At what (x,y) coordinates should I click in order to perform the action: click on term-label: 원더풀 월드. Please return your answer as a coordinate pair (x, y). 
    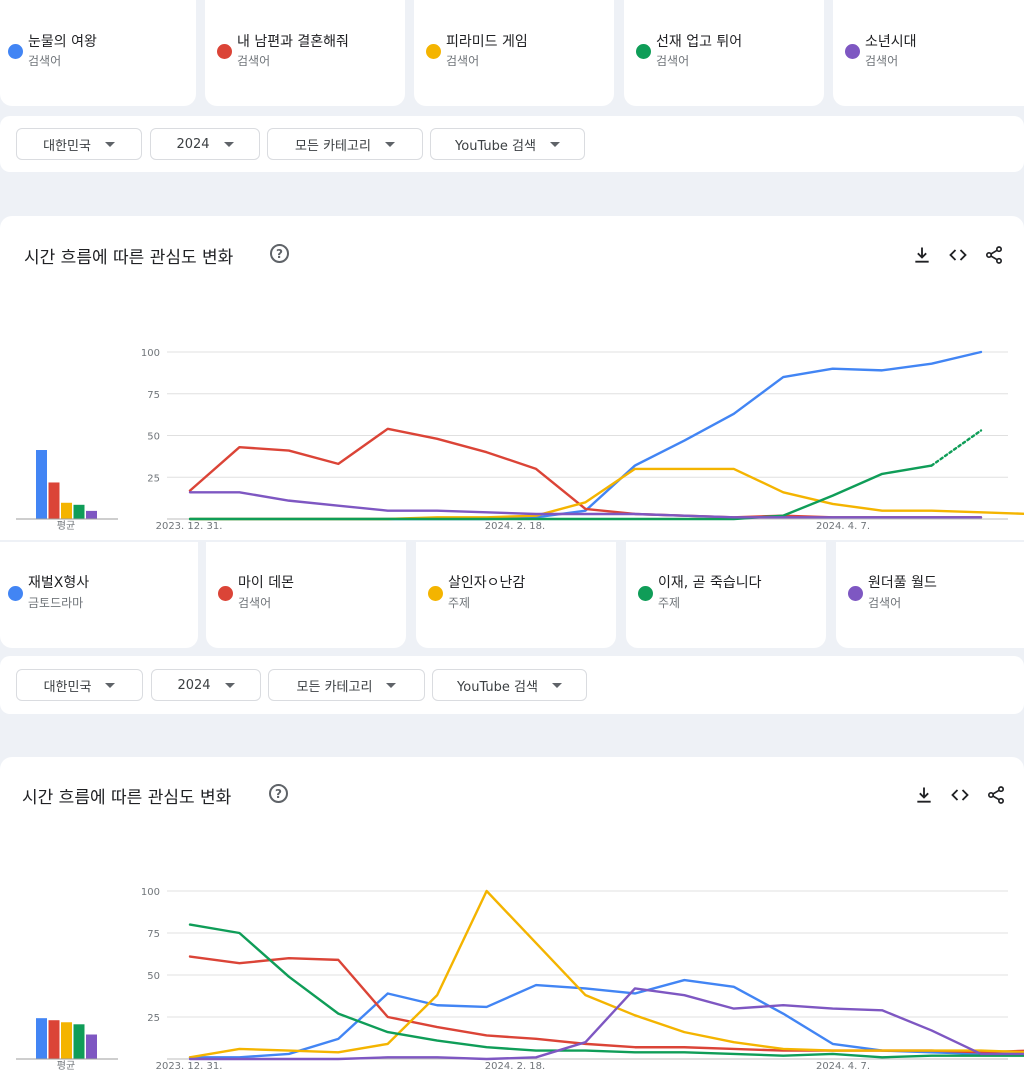
    Looking at the image, I should click on (902, 583).